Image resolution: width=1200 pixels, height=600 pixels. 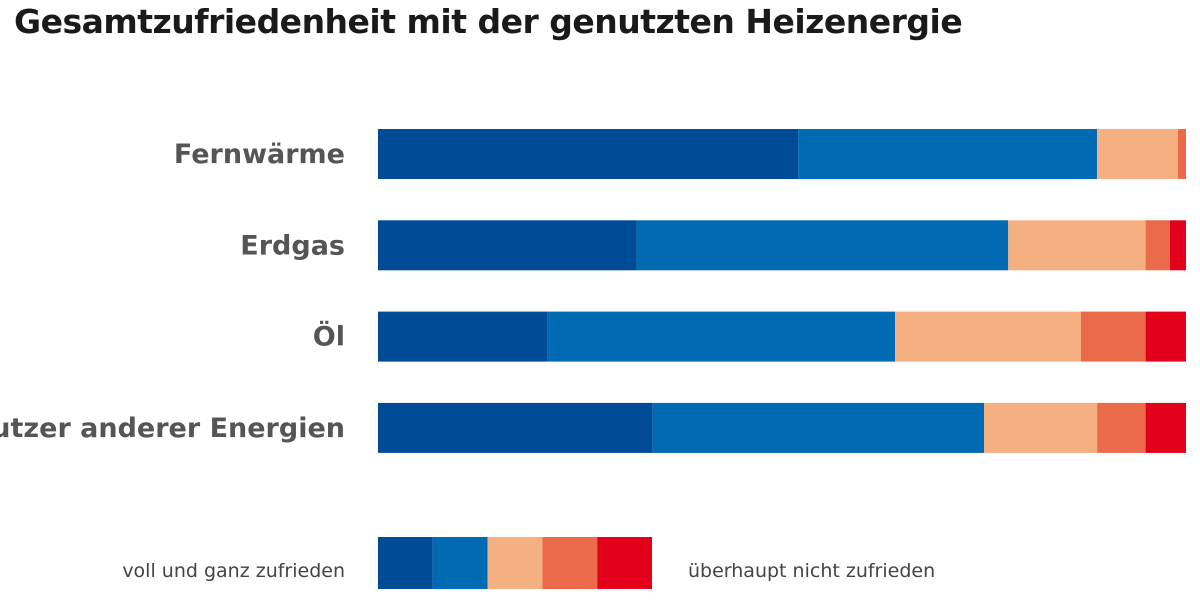 I want to click on category-labels: Fernwärme Erdgas Öl Nutzer anderer Energien, so click(x=172, y=291).